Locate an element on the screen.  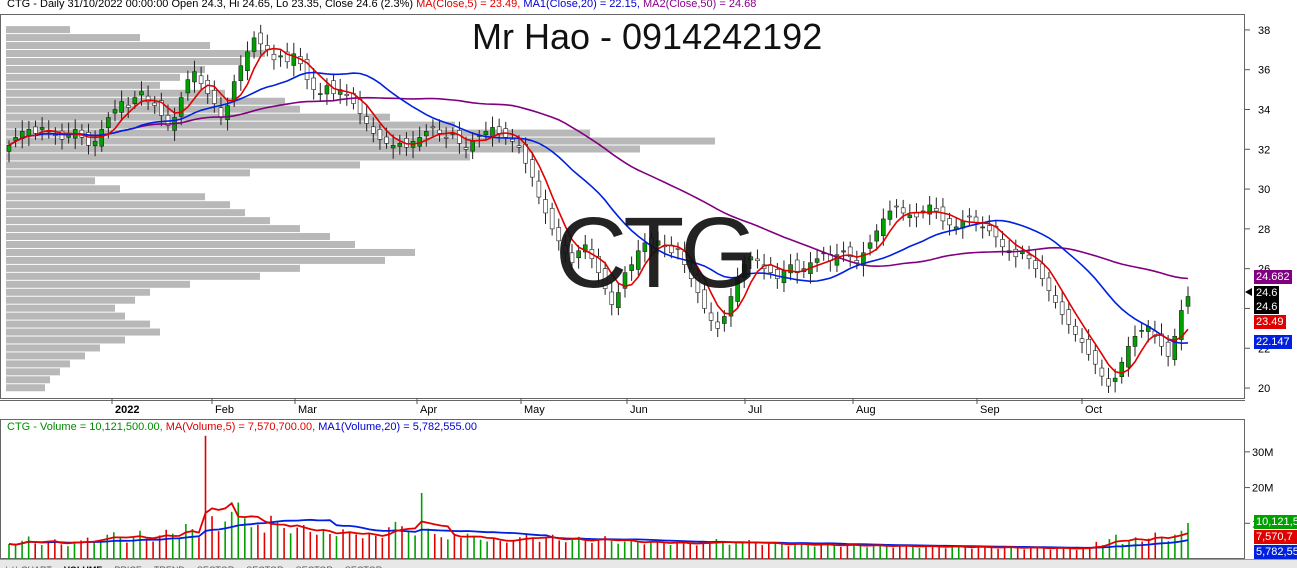
close-price-tag-2: 24.6 is located at coordinates (1267, 307).